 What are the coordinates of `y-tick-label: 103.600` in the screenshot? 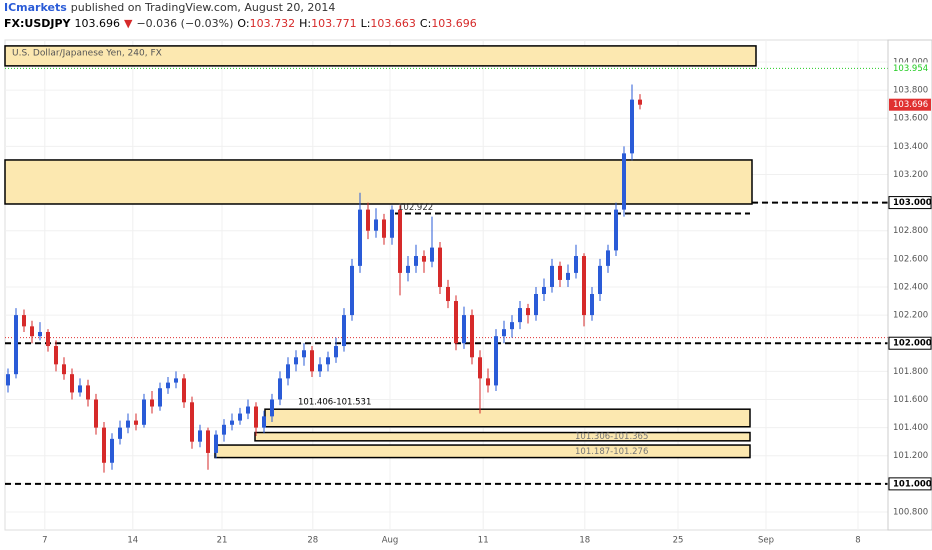 It's located at (910, 119).